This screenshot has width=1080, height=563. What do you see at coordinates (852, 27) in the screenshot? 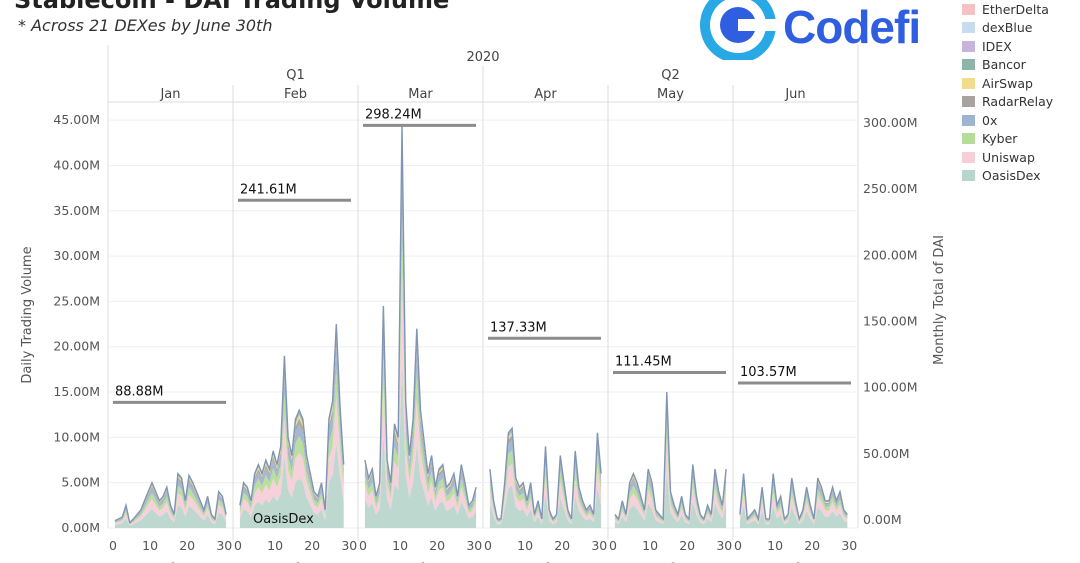
I see `logo-text: Codefi` at bounding box center [852, 27].